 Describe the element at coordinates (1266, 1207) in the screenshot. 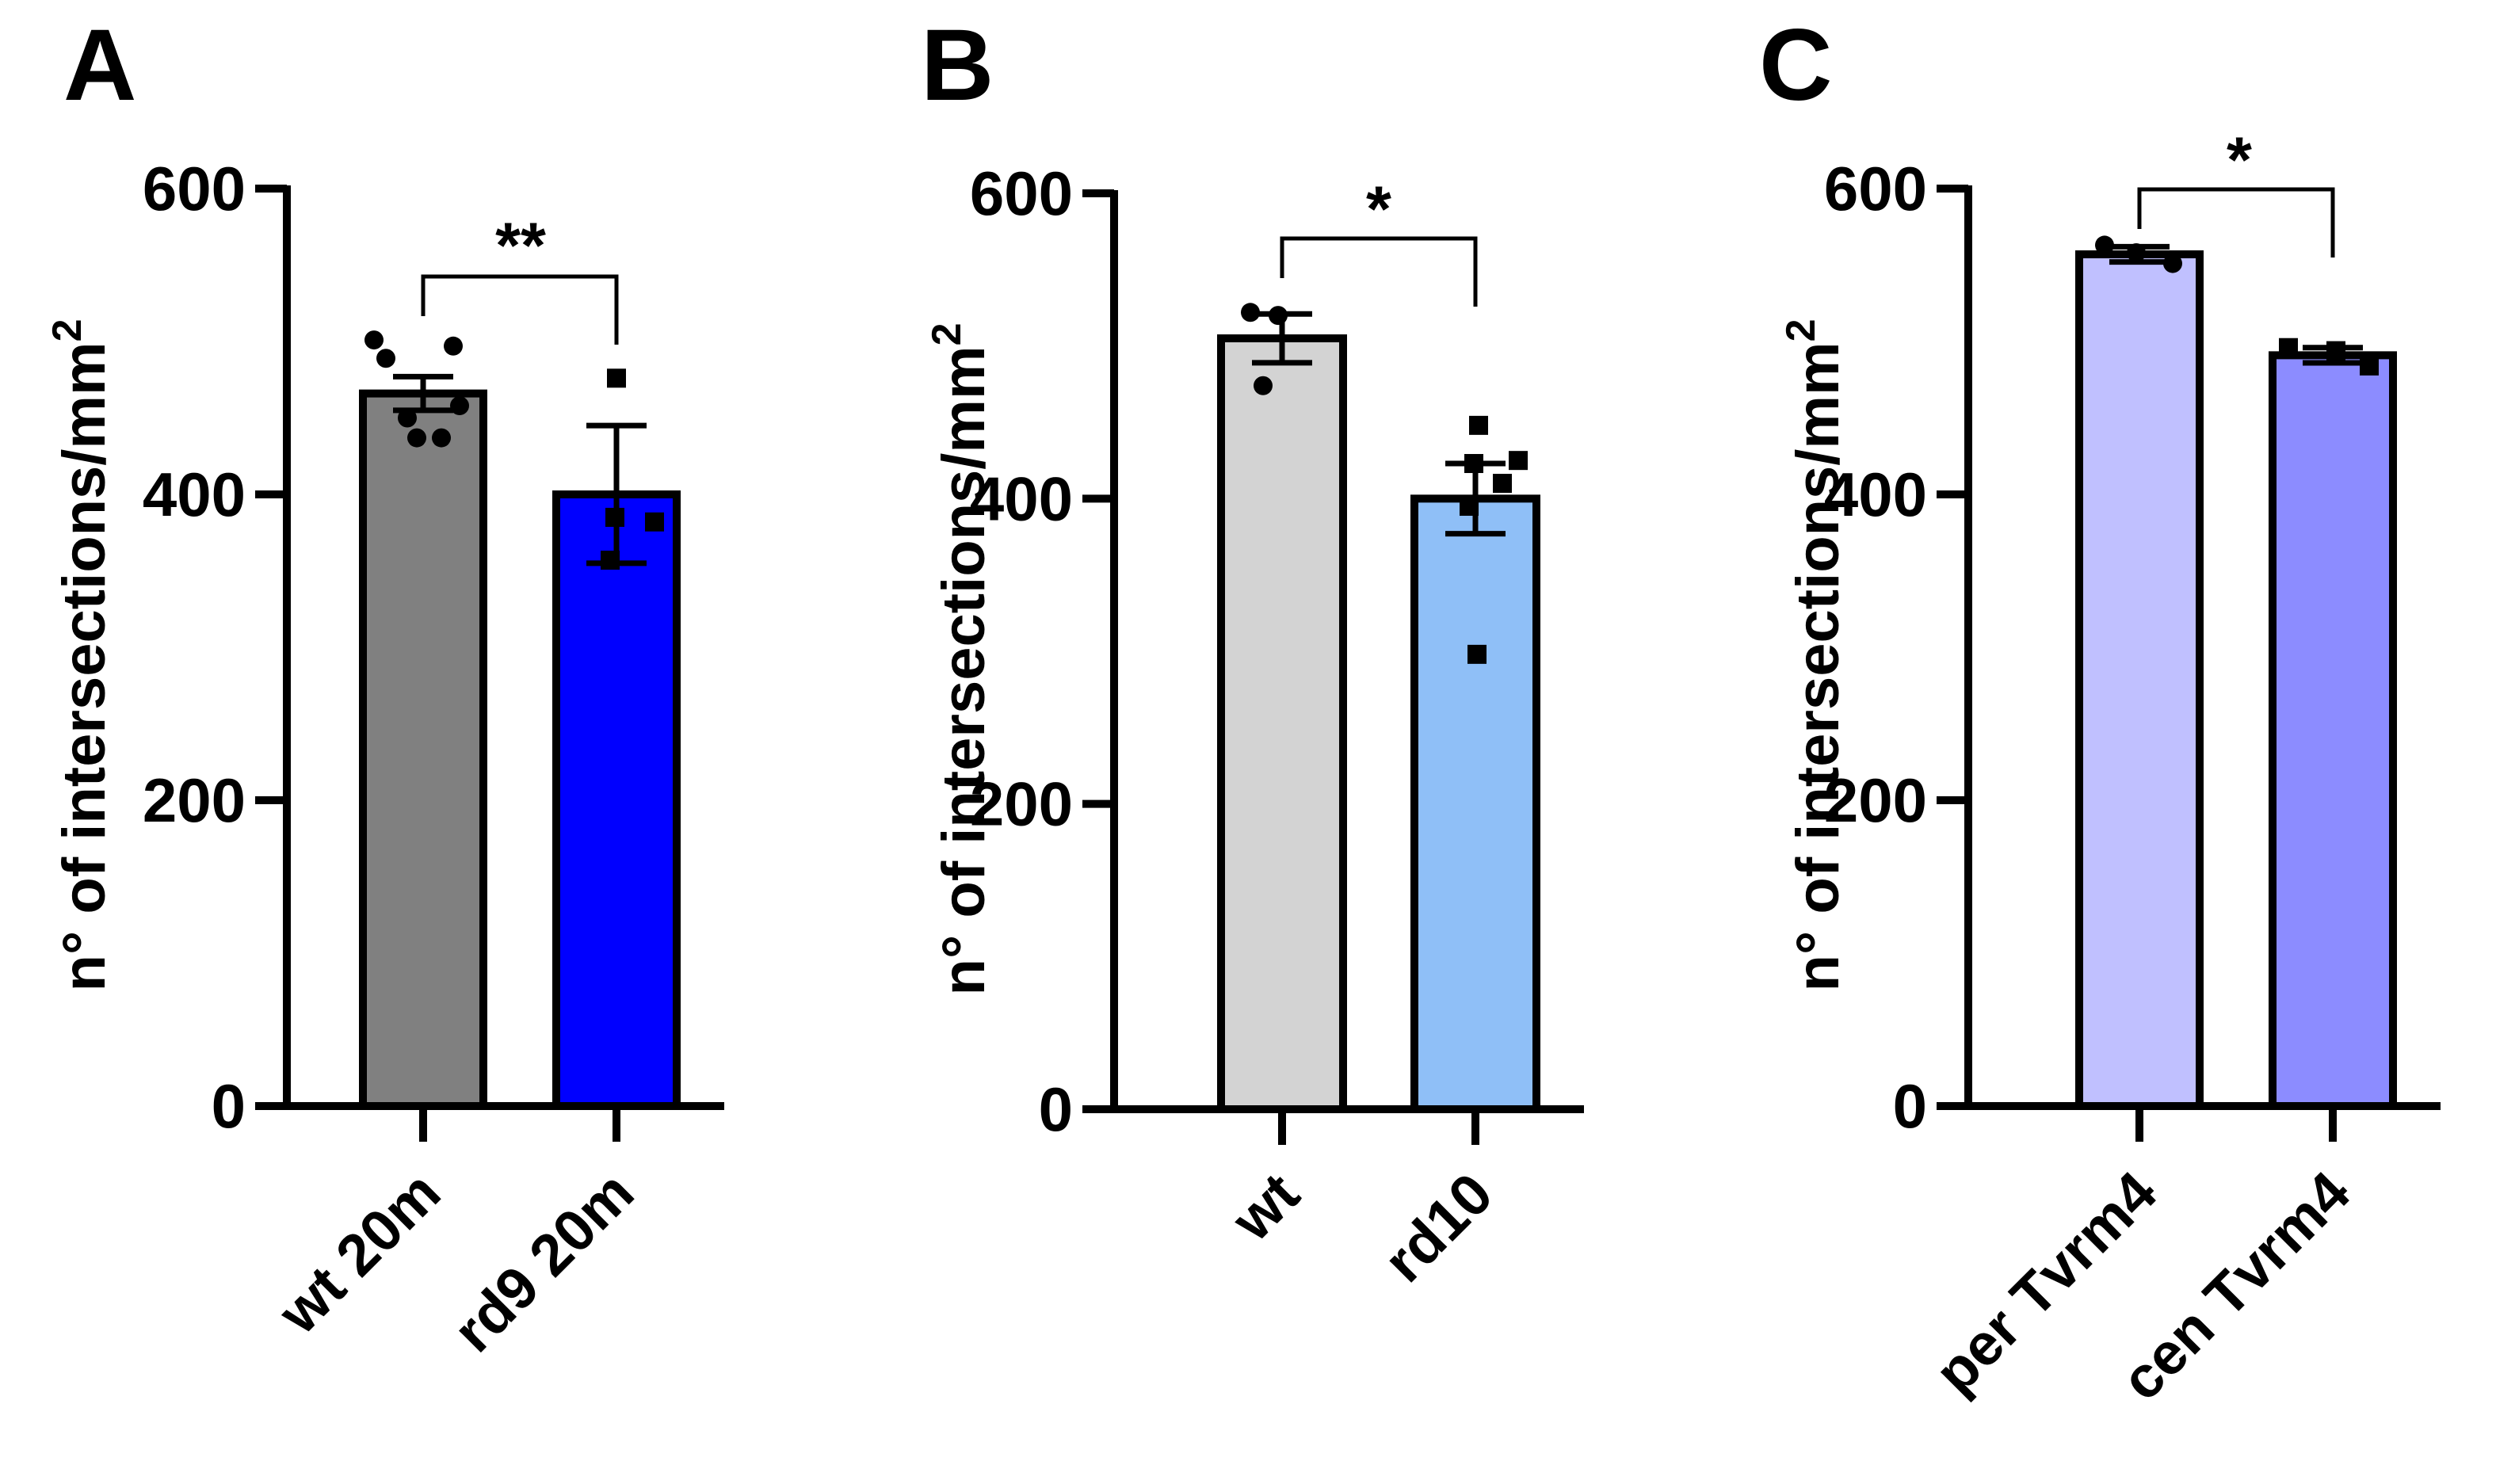

I see `x-tick-label: wt` at that location.